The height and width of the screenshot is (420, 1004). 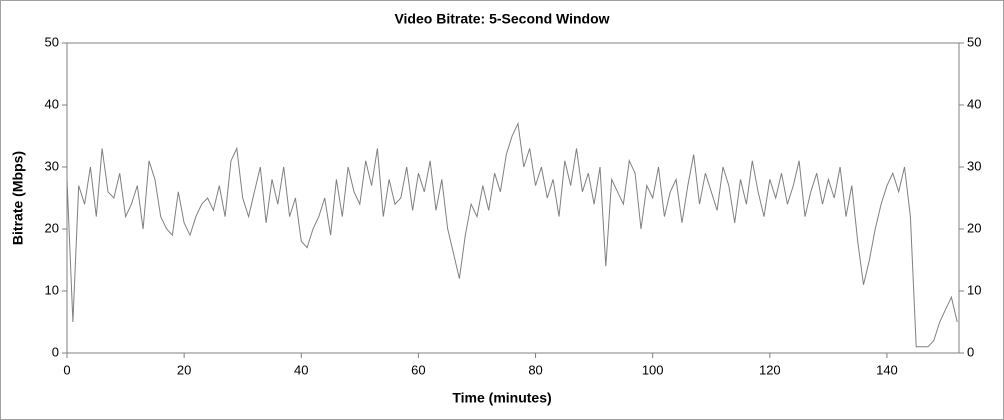 I want to click on y-axis-label: Bitrate (Mbps), so click(x=18, y=198).